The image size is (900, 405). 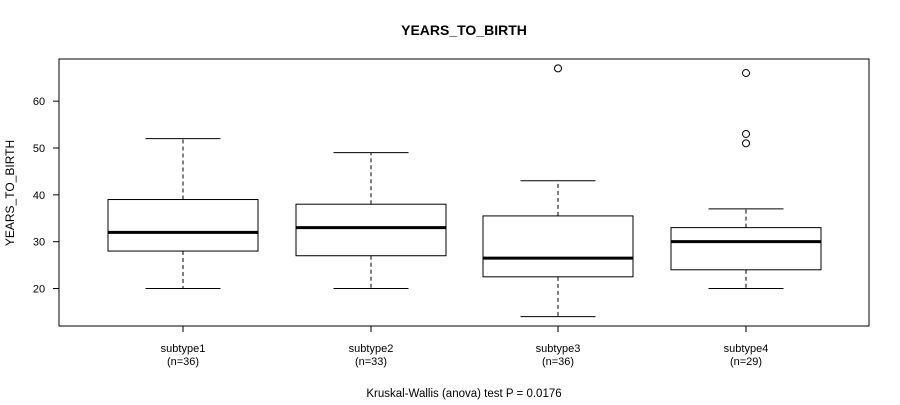 I want to click on y-tick-label: 30, so click(x=39, y=243).